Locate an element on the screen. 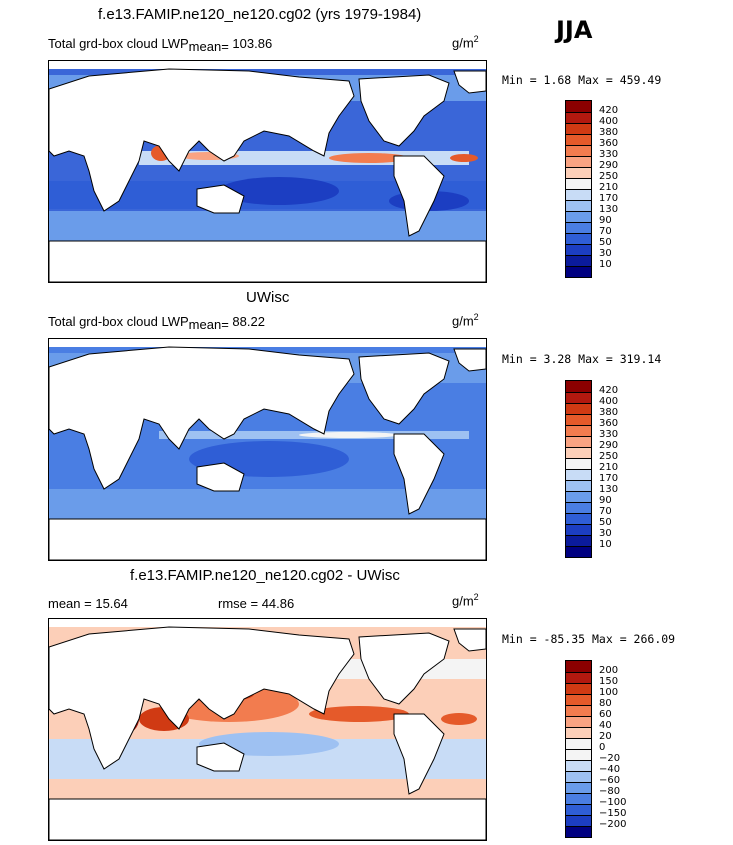 Image resolution: width=733 pixels, height=845 pixels. colorbar-tick: −80 is located at coordinates (610, 791).